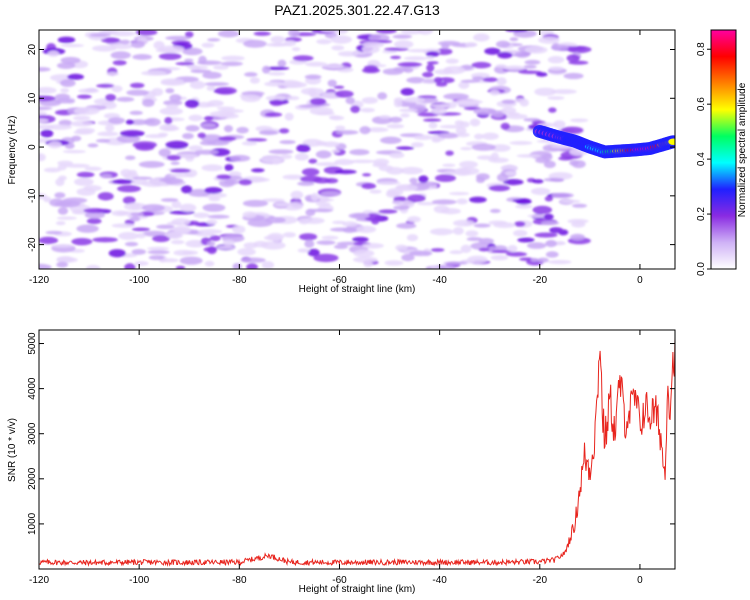  Describe the element at coordinates (671, 141) in the screenshot. I see `signal-ridge-core` at that location.